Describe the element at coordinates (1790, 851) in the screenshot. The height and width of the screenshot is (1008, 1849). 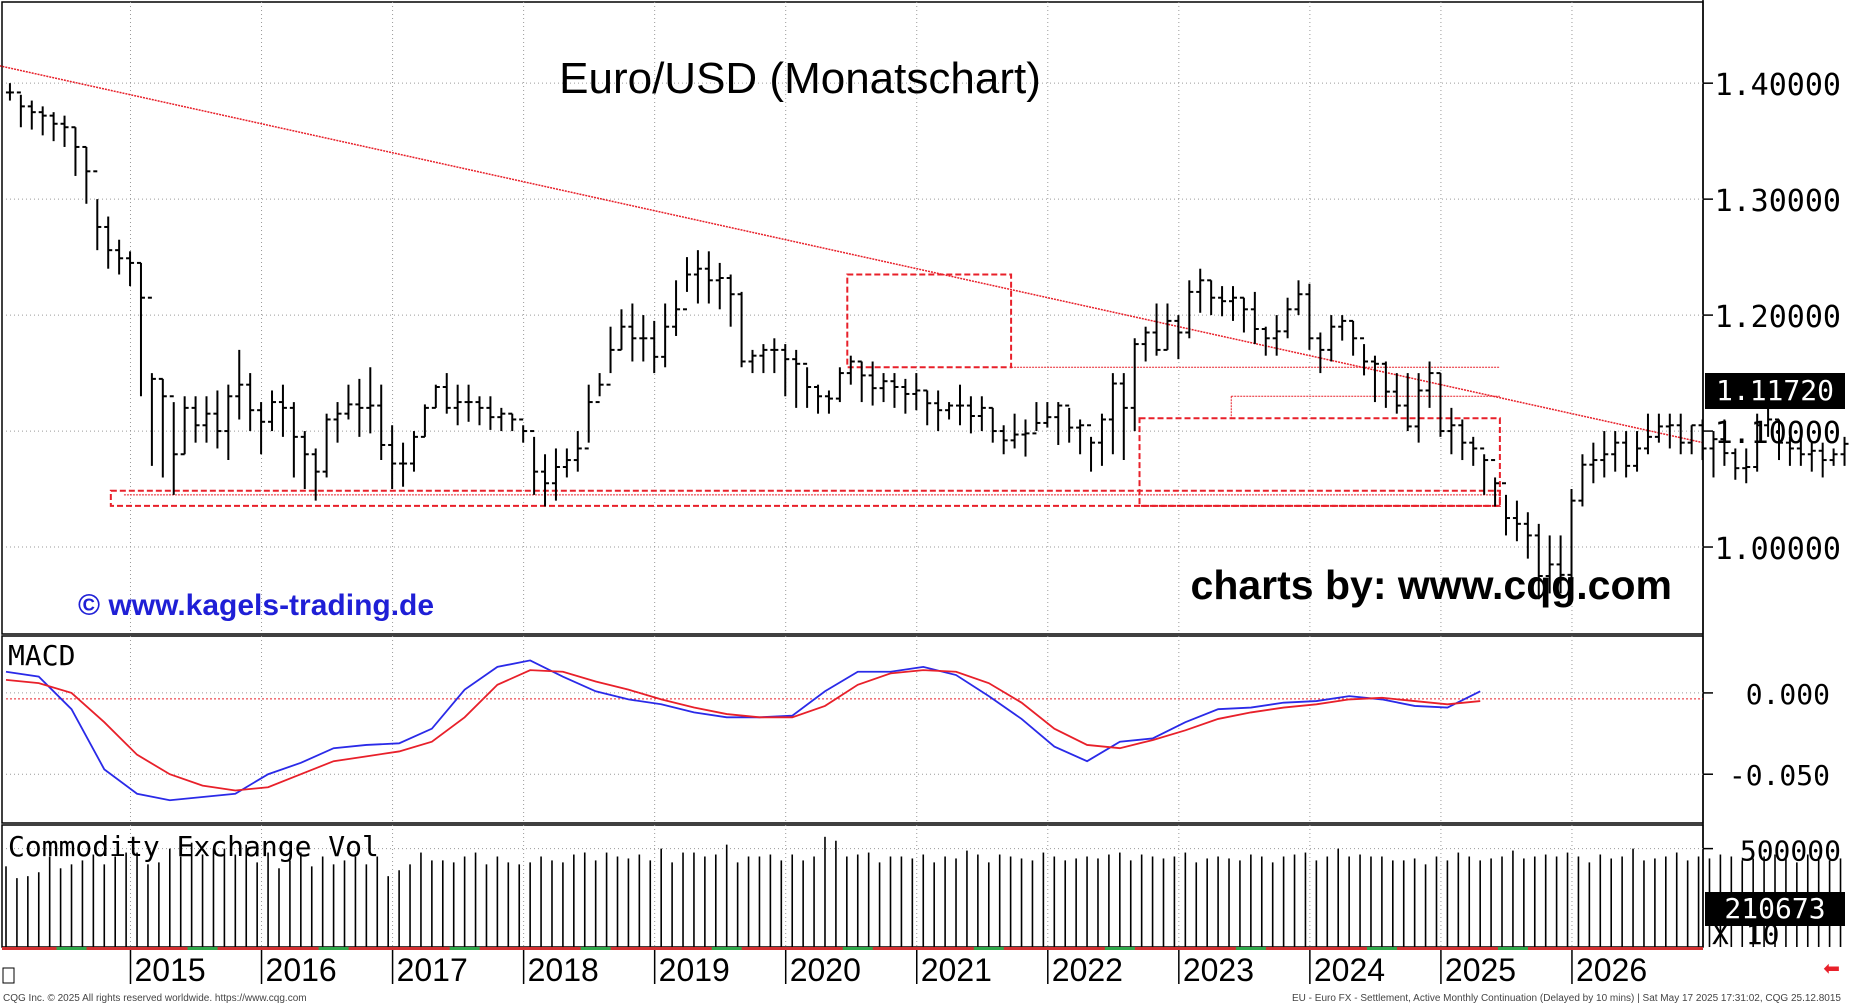
I see `y-tick-label: 500000` at that location.